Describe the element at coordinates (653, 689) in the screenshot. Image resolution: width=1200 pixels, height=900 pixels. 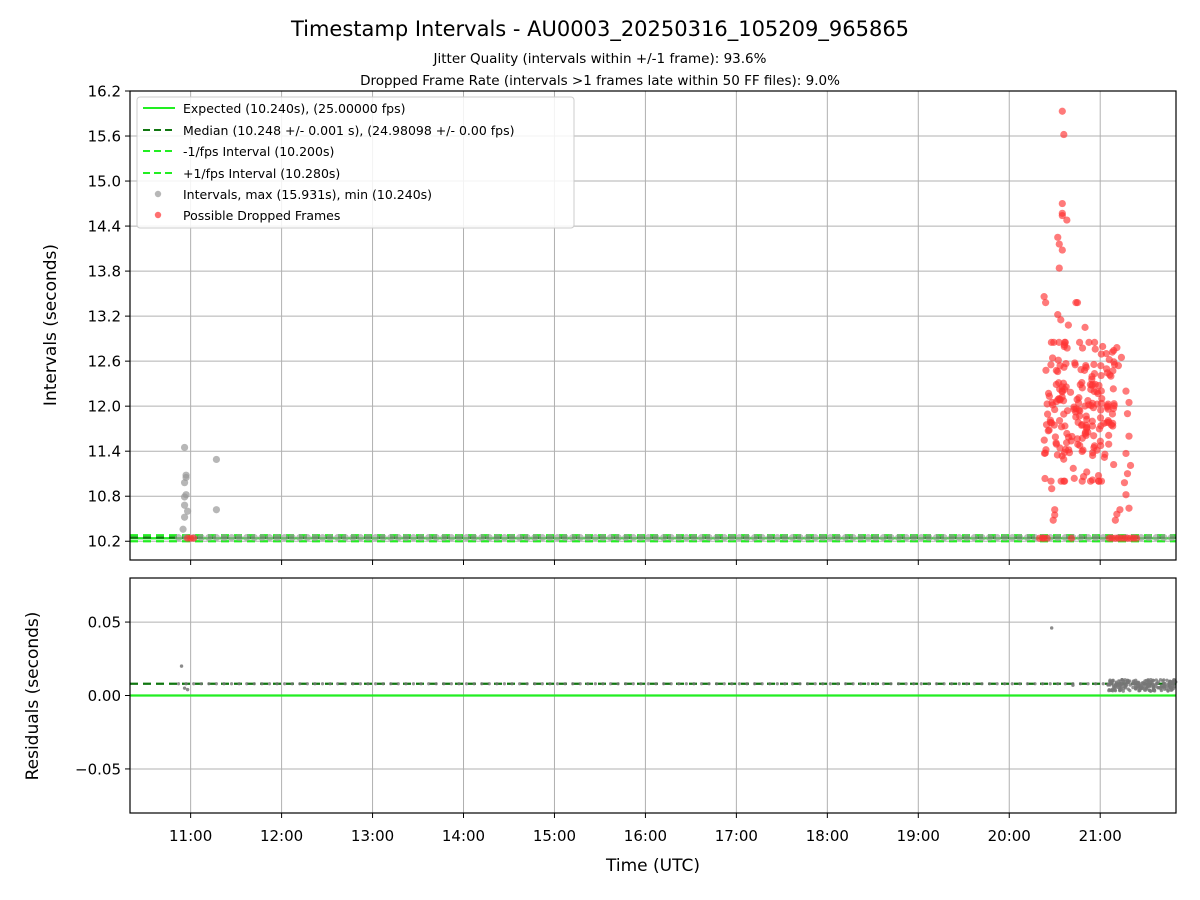
I see `residuals-reference-lines` at that location.